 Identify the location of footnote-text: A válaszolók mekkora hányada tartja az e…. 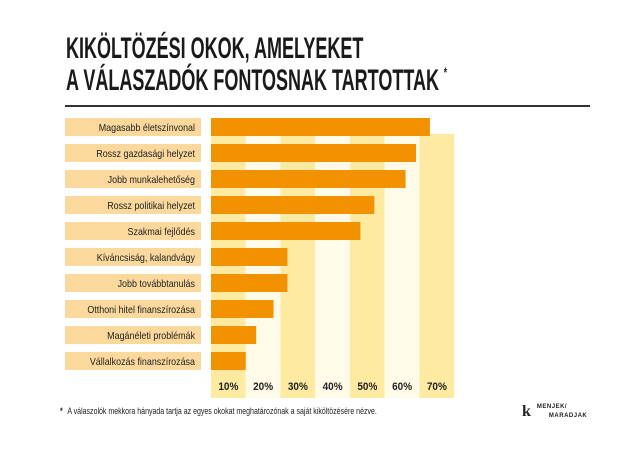
(222, 411).